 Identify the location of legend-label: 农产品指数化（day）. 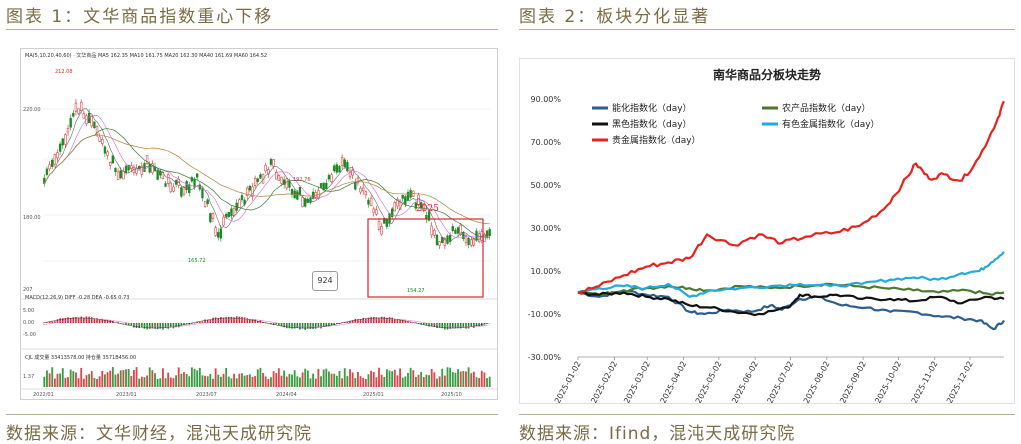
(826, 108).